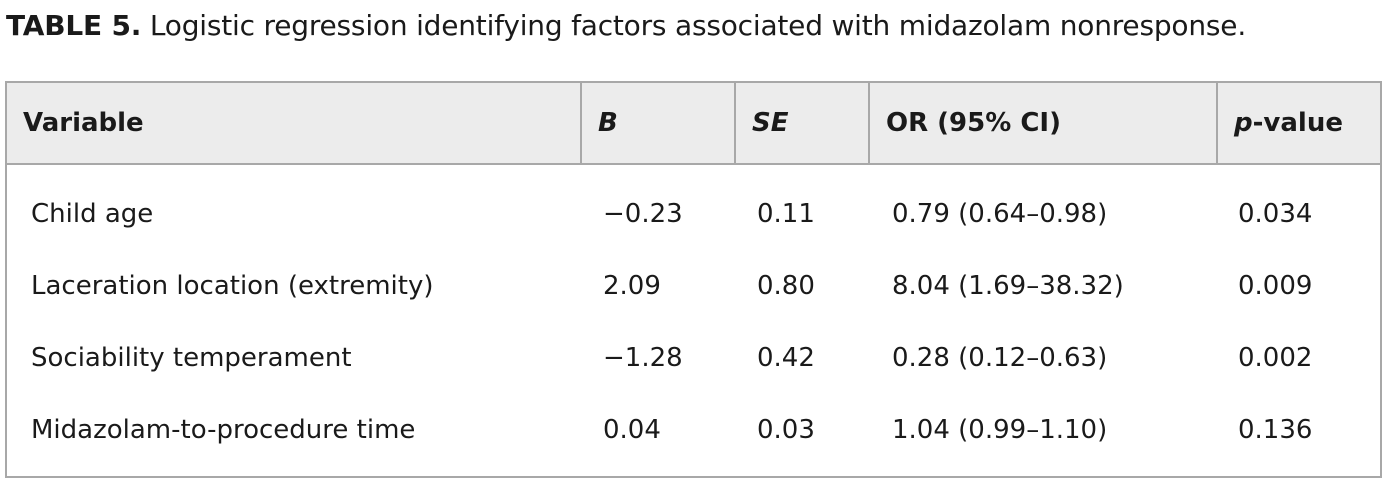  I want to click on header-or-ci: OR (95% CI), so click(1042, 123).